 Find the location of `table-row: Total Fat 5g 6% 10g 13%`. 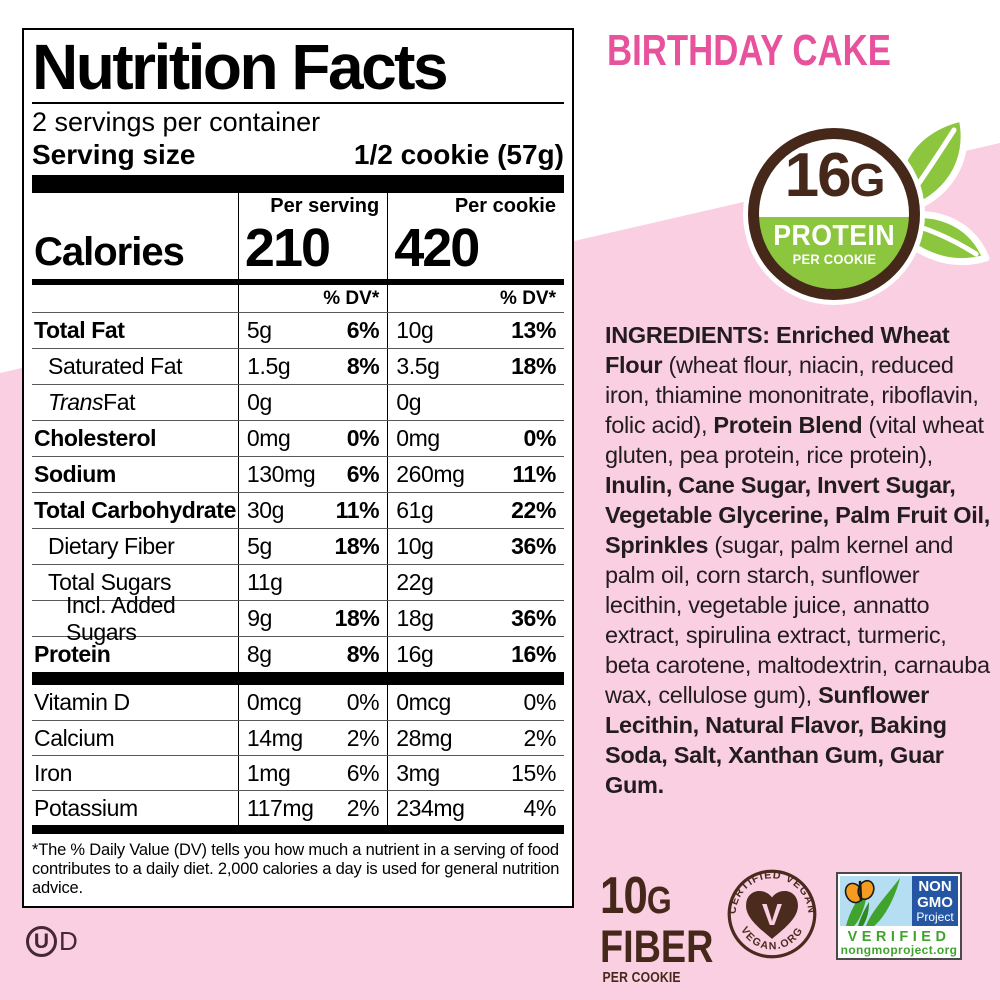

table-row: Total Fat 5g 6% 10g 13% is located at coordinates (298, 330).